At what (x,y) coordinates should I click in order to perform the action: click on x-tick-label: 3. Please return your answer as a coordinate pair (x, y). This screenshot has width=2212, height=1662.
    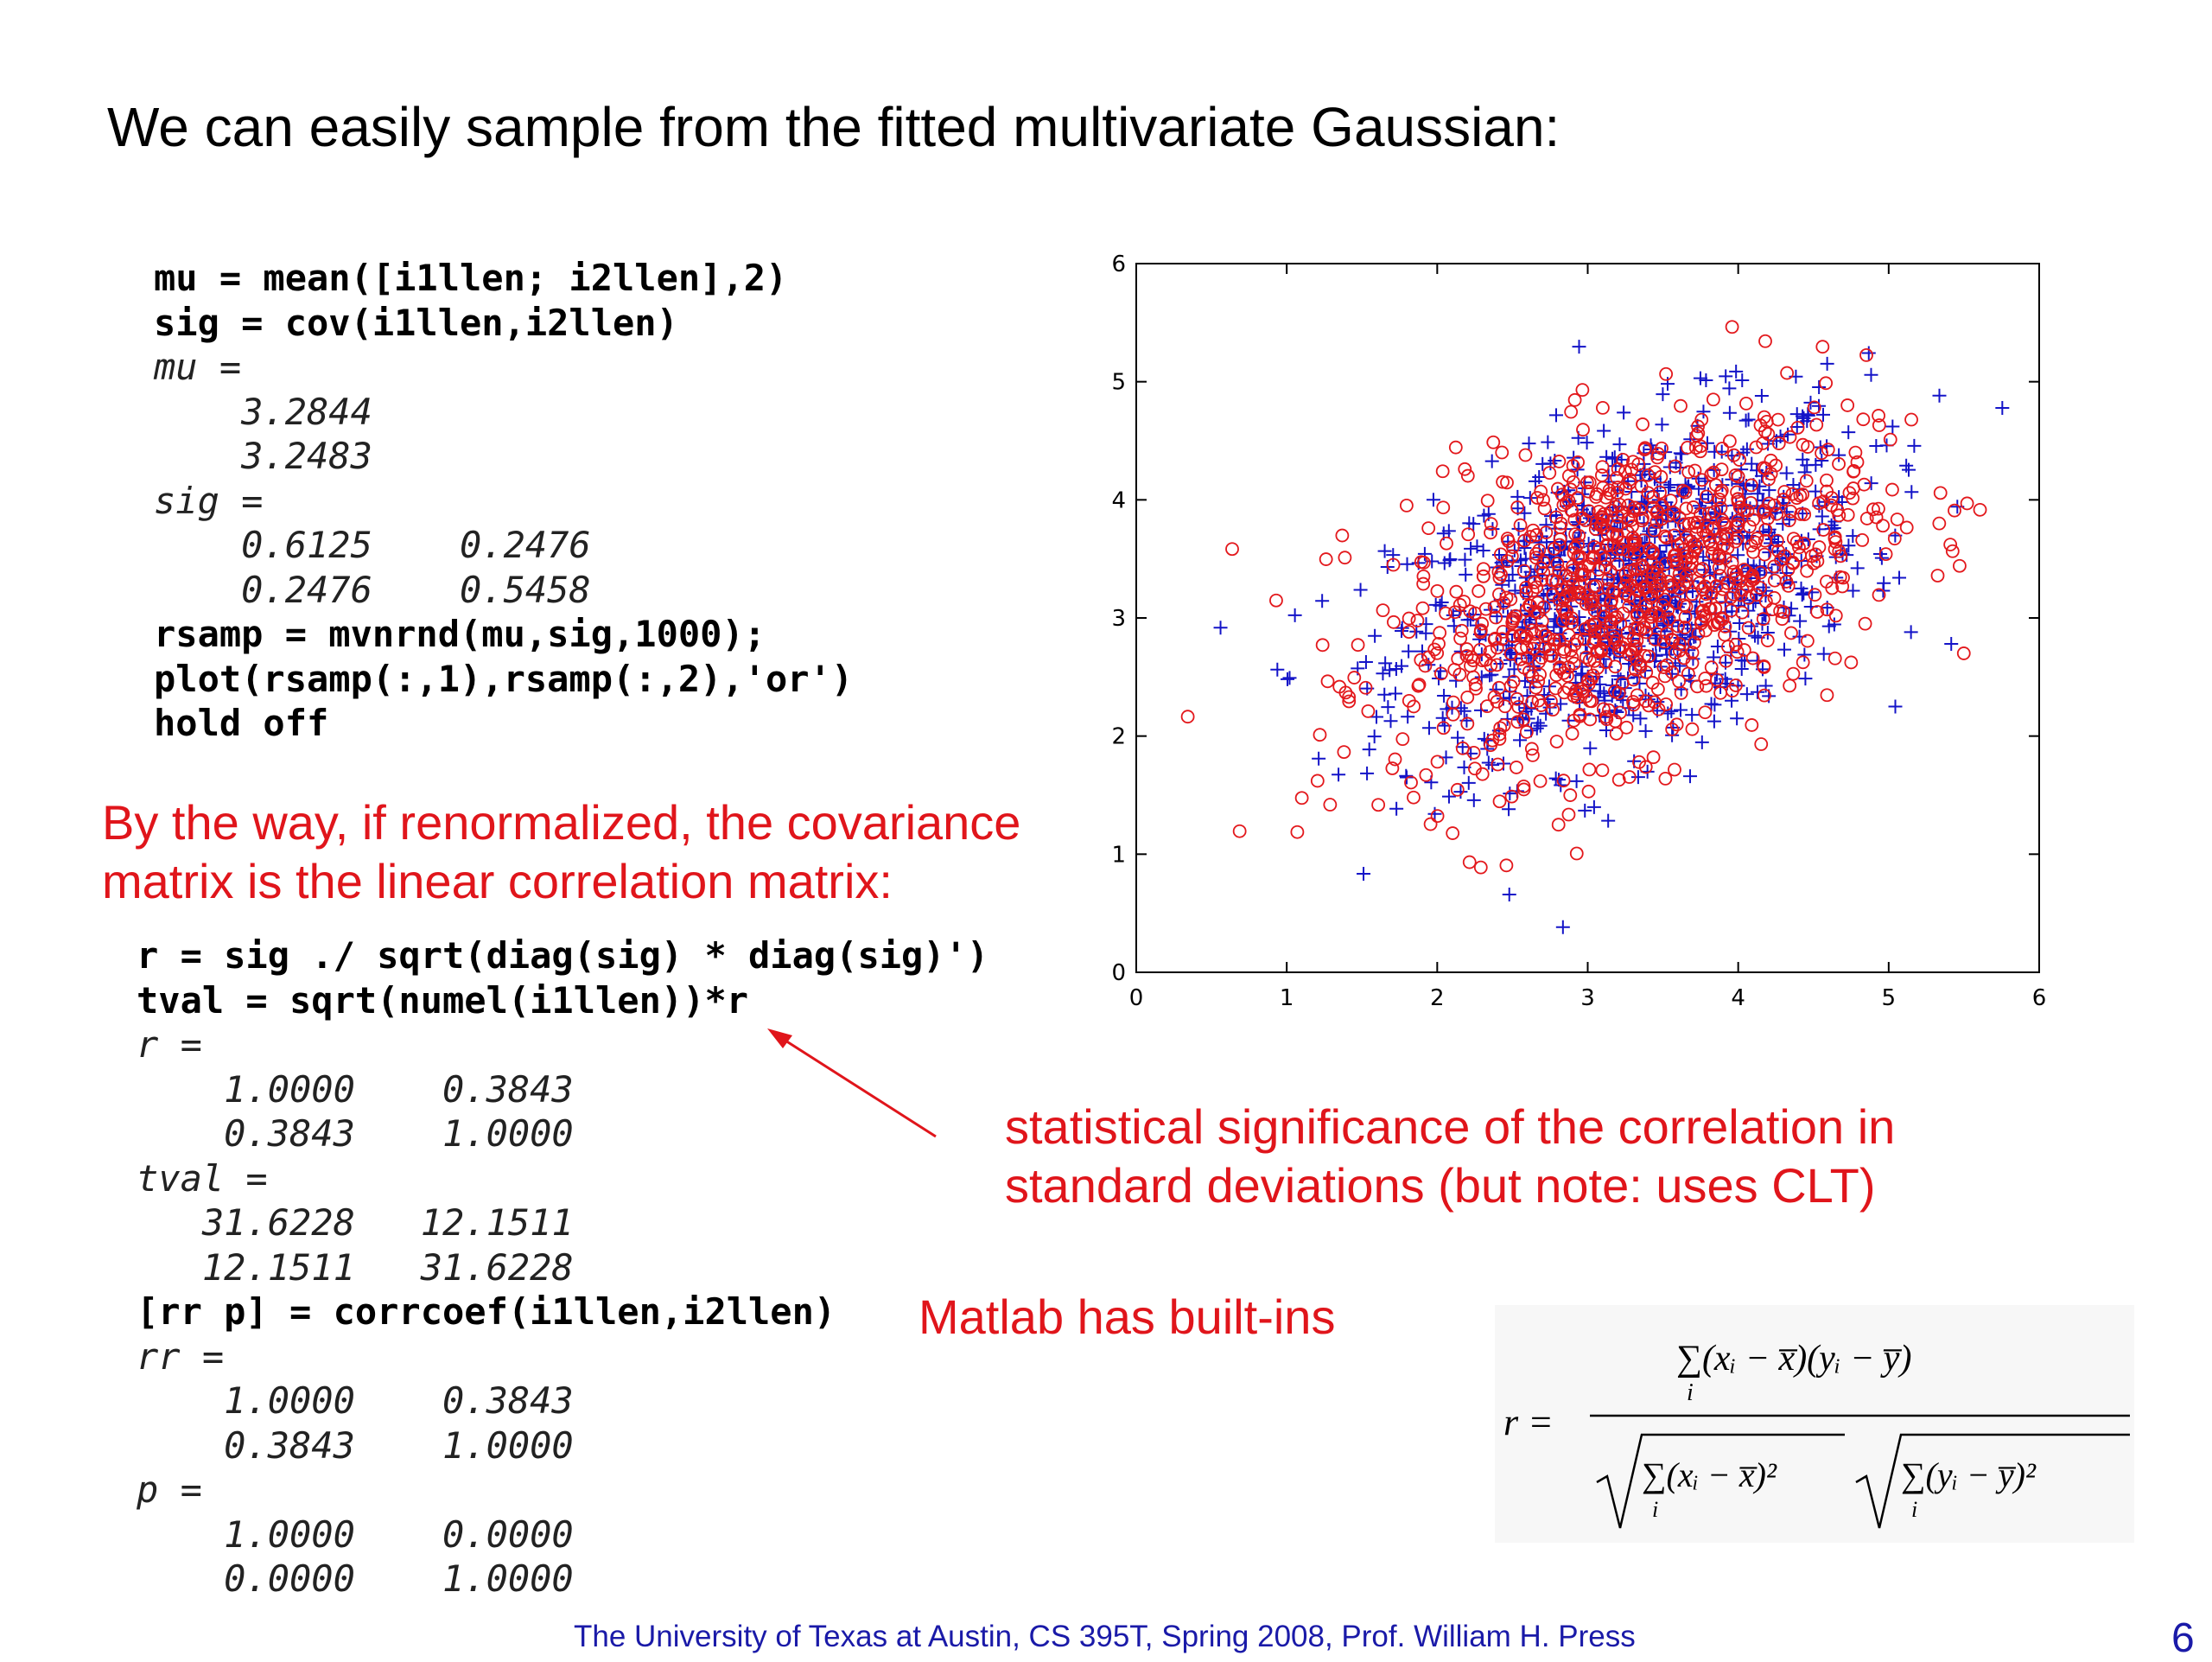
    Looking at the image, I should click on (1587, 998).